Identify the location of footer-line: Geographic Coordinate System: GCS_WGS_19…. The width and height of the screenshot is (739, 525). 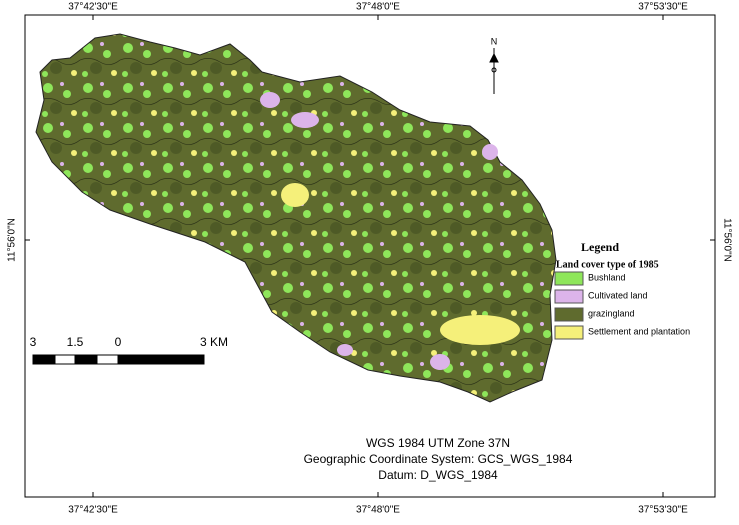
(438, 459).